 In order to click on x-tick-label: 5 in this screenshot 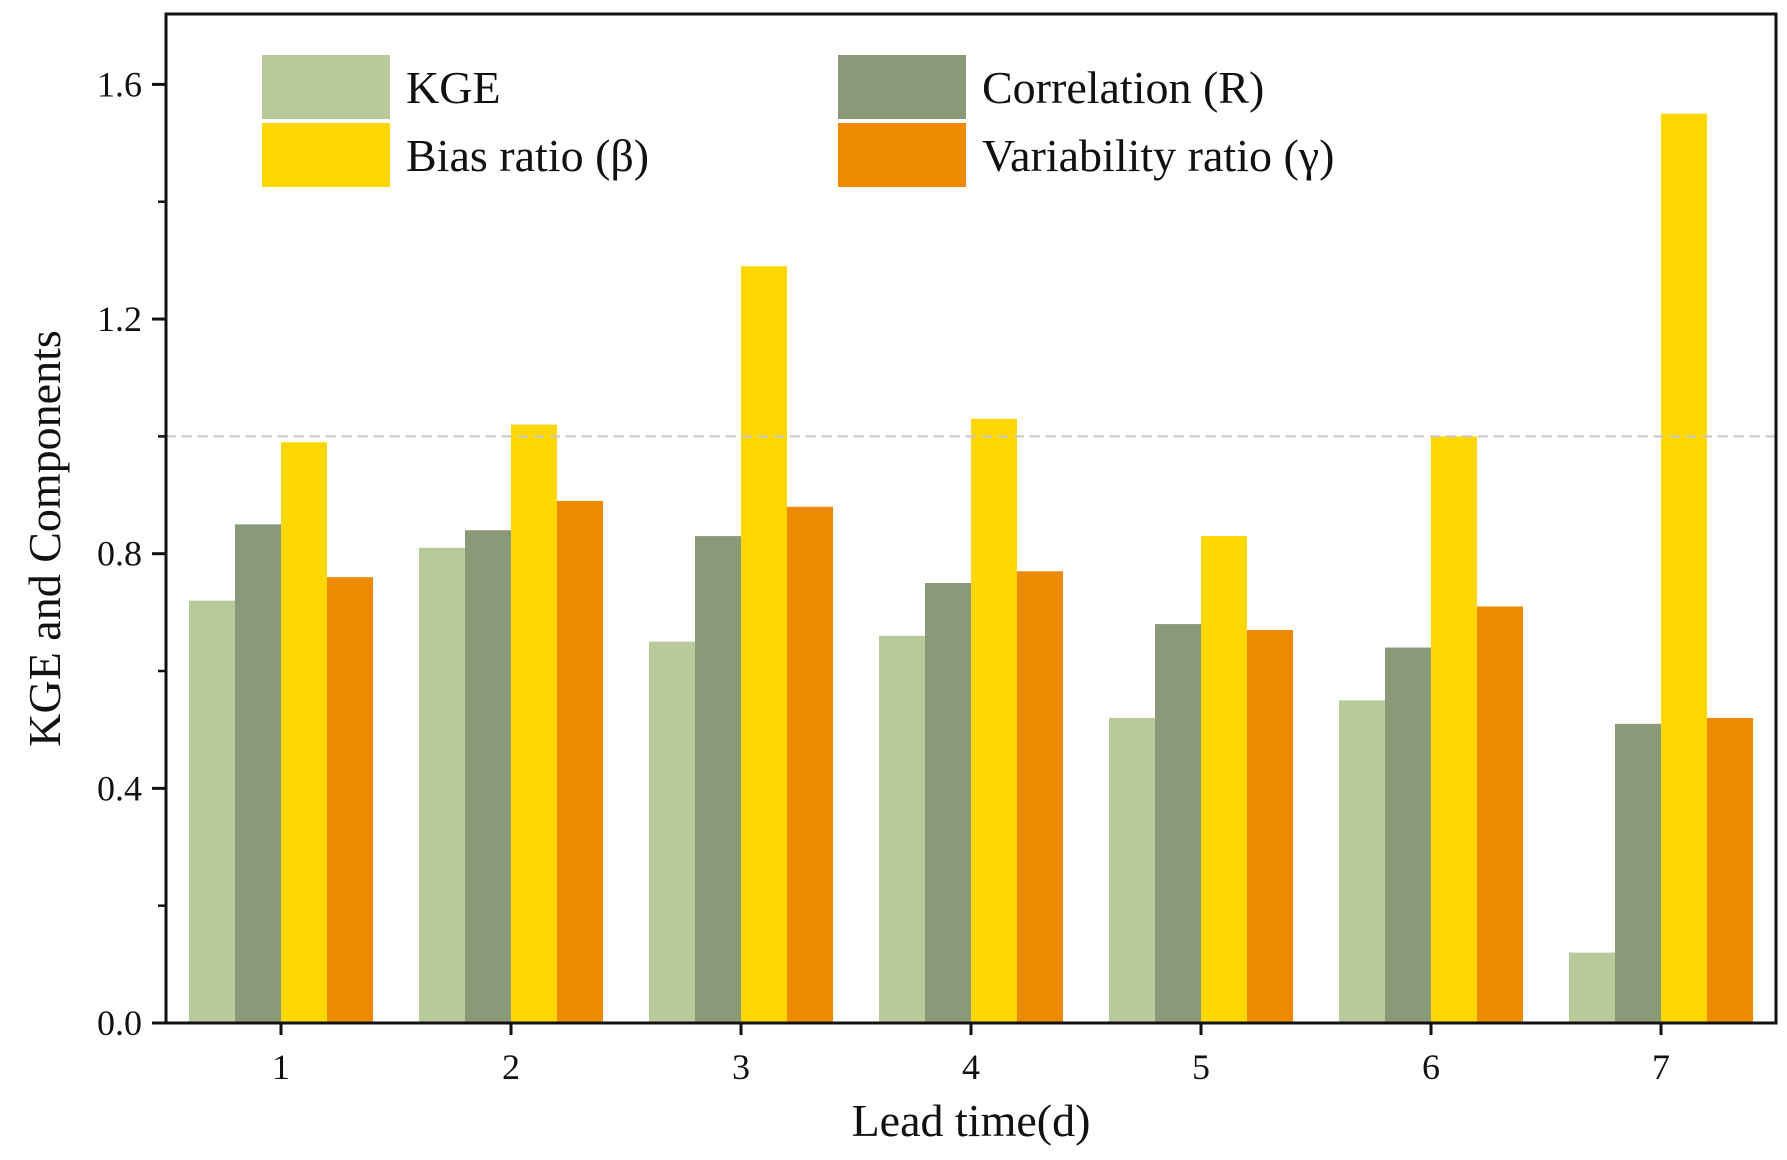, I will do `click(1201, 1067)`.